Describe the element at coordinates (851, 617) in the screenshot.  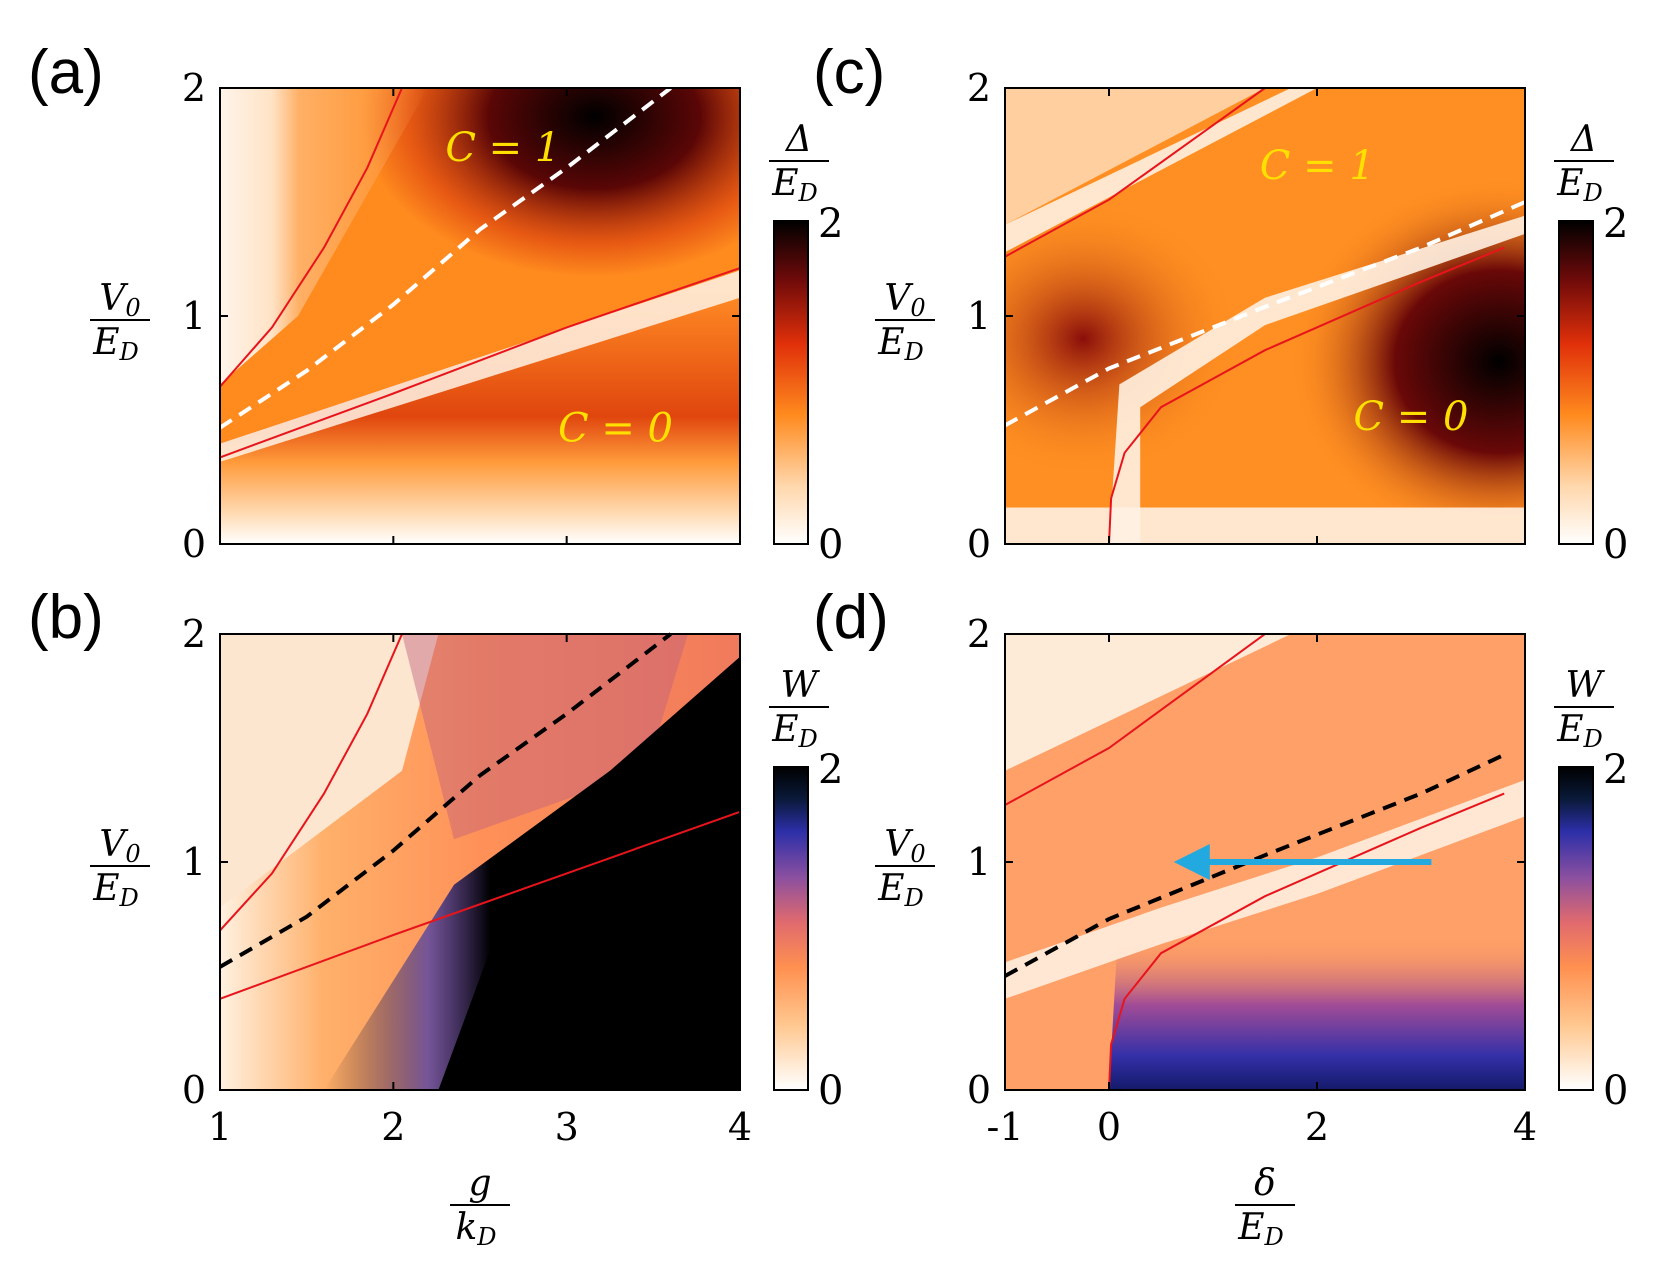
I see `panel-d-label: (d)` at that location.